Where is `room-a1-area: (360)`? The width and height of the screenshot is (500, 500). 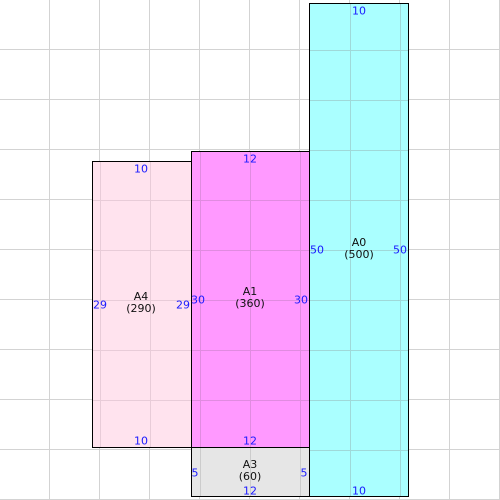 room-a1-area: (360) is located at coordinates (250, 303).